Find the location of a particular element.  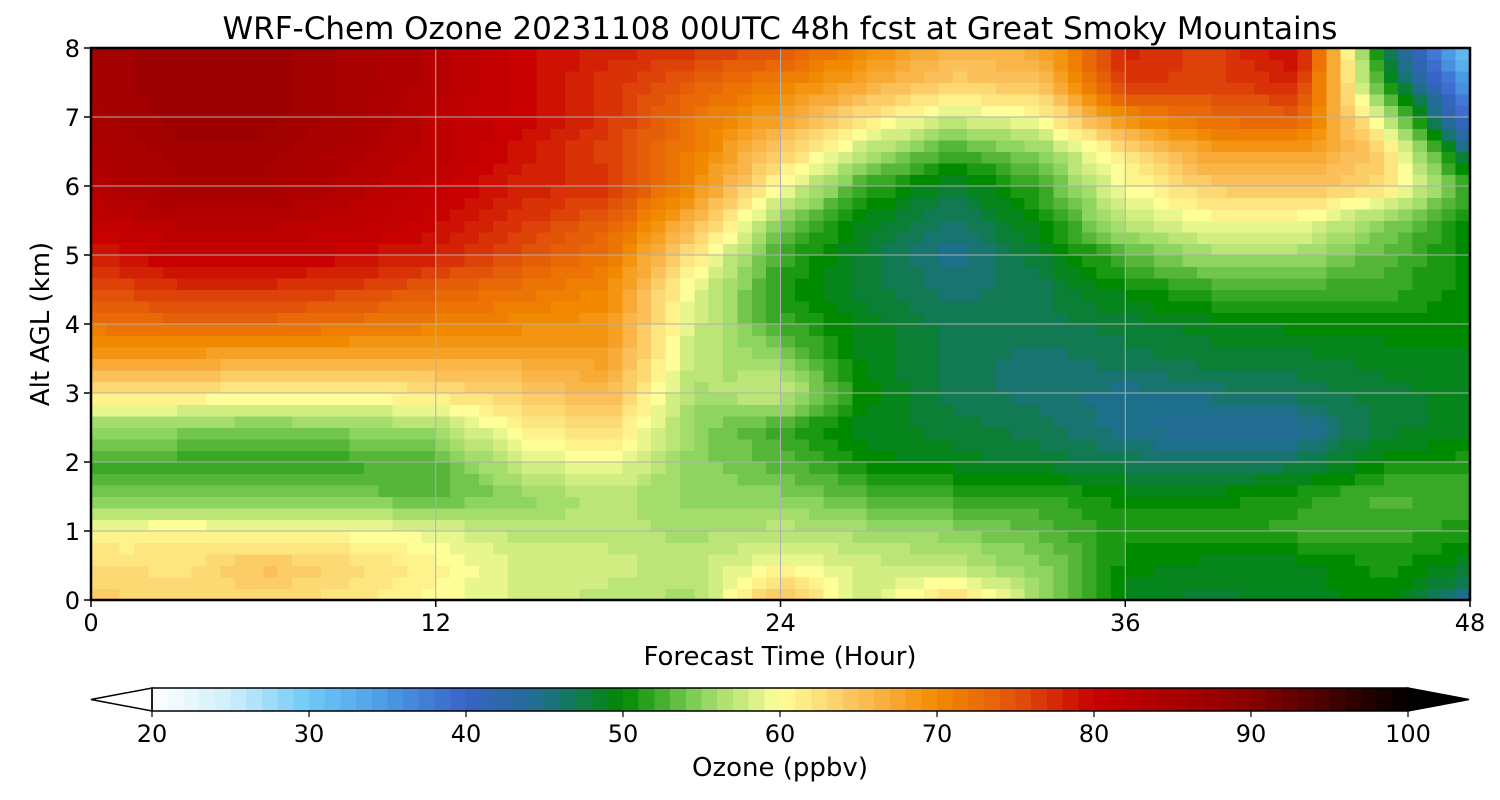

y-tick-label: 5 is located at coordinates (72, 256).